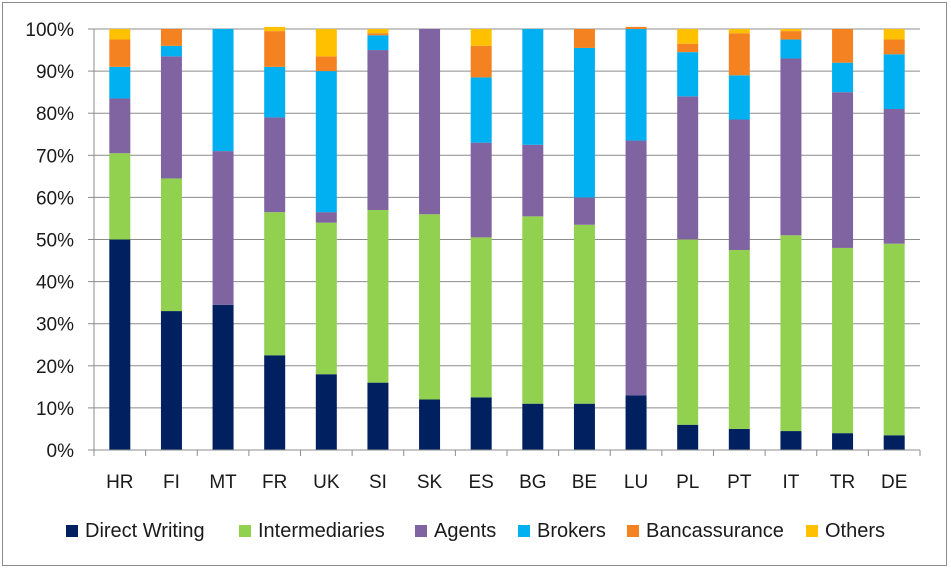 Image resolution: width=951 pixels, height=570 pixels. What do you see at coordinates (171, 245) in the screenshot?
I see `bar-fi-intermediaries` at bounding box center [171, 245].